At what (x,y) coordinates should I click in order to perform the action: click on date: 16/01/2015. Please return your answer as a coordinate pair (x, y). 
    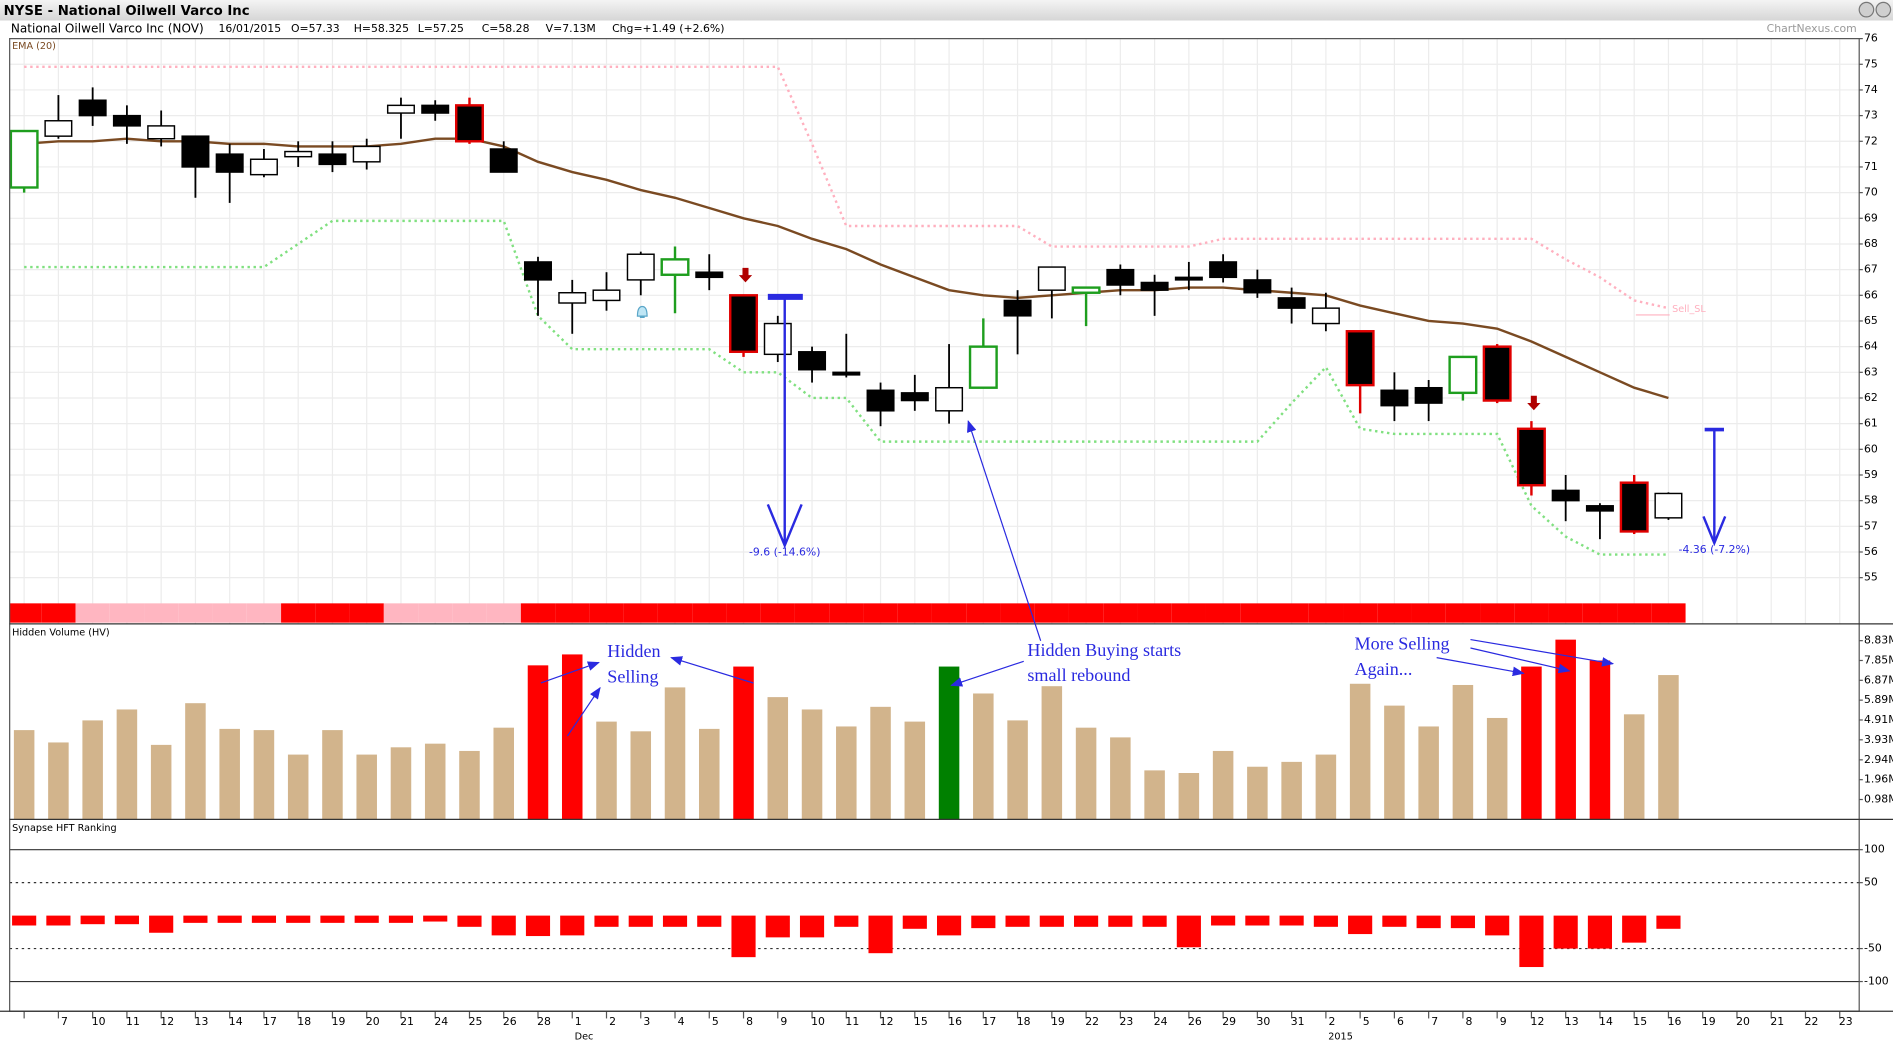
    Looking at the image, I should click on (250, 28).